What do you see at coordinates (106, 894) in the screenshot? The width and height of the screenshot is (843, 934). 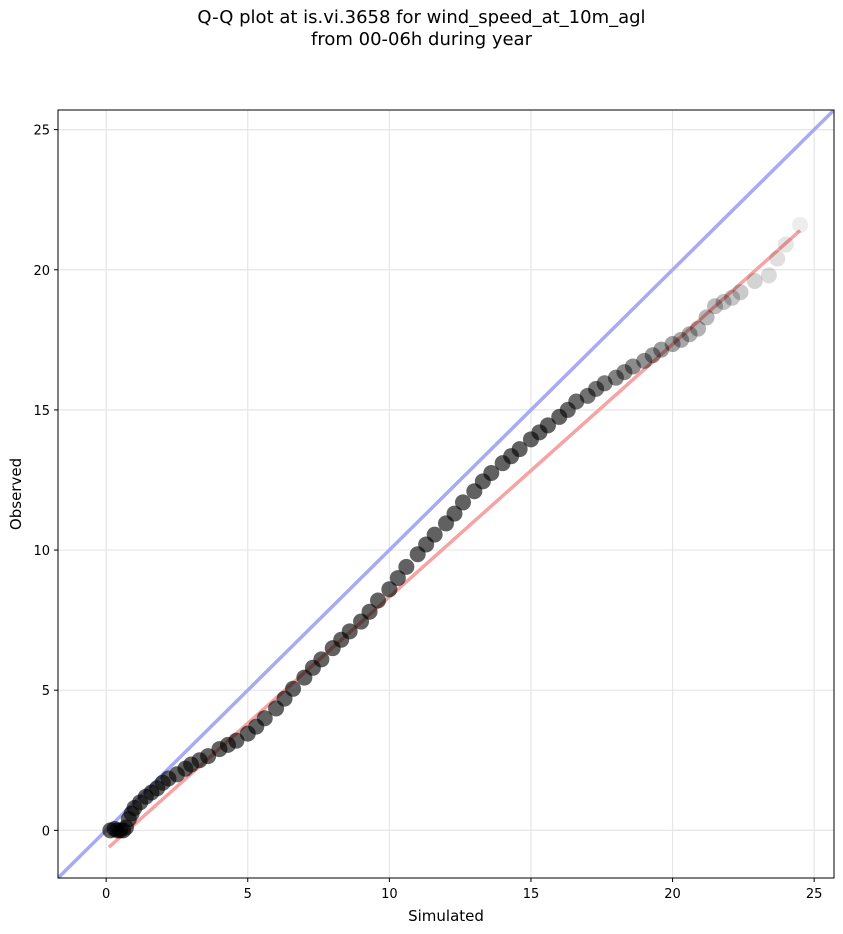 I see `x-tick-label: 0` at bounding box center [106, 894].